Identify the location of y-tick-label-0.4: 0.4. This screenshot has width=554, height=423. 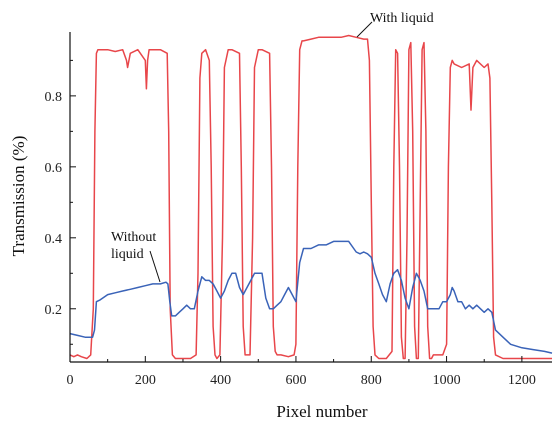
(54, 239).